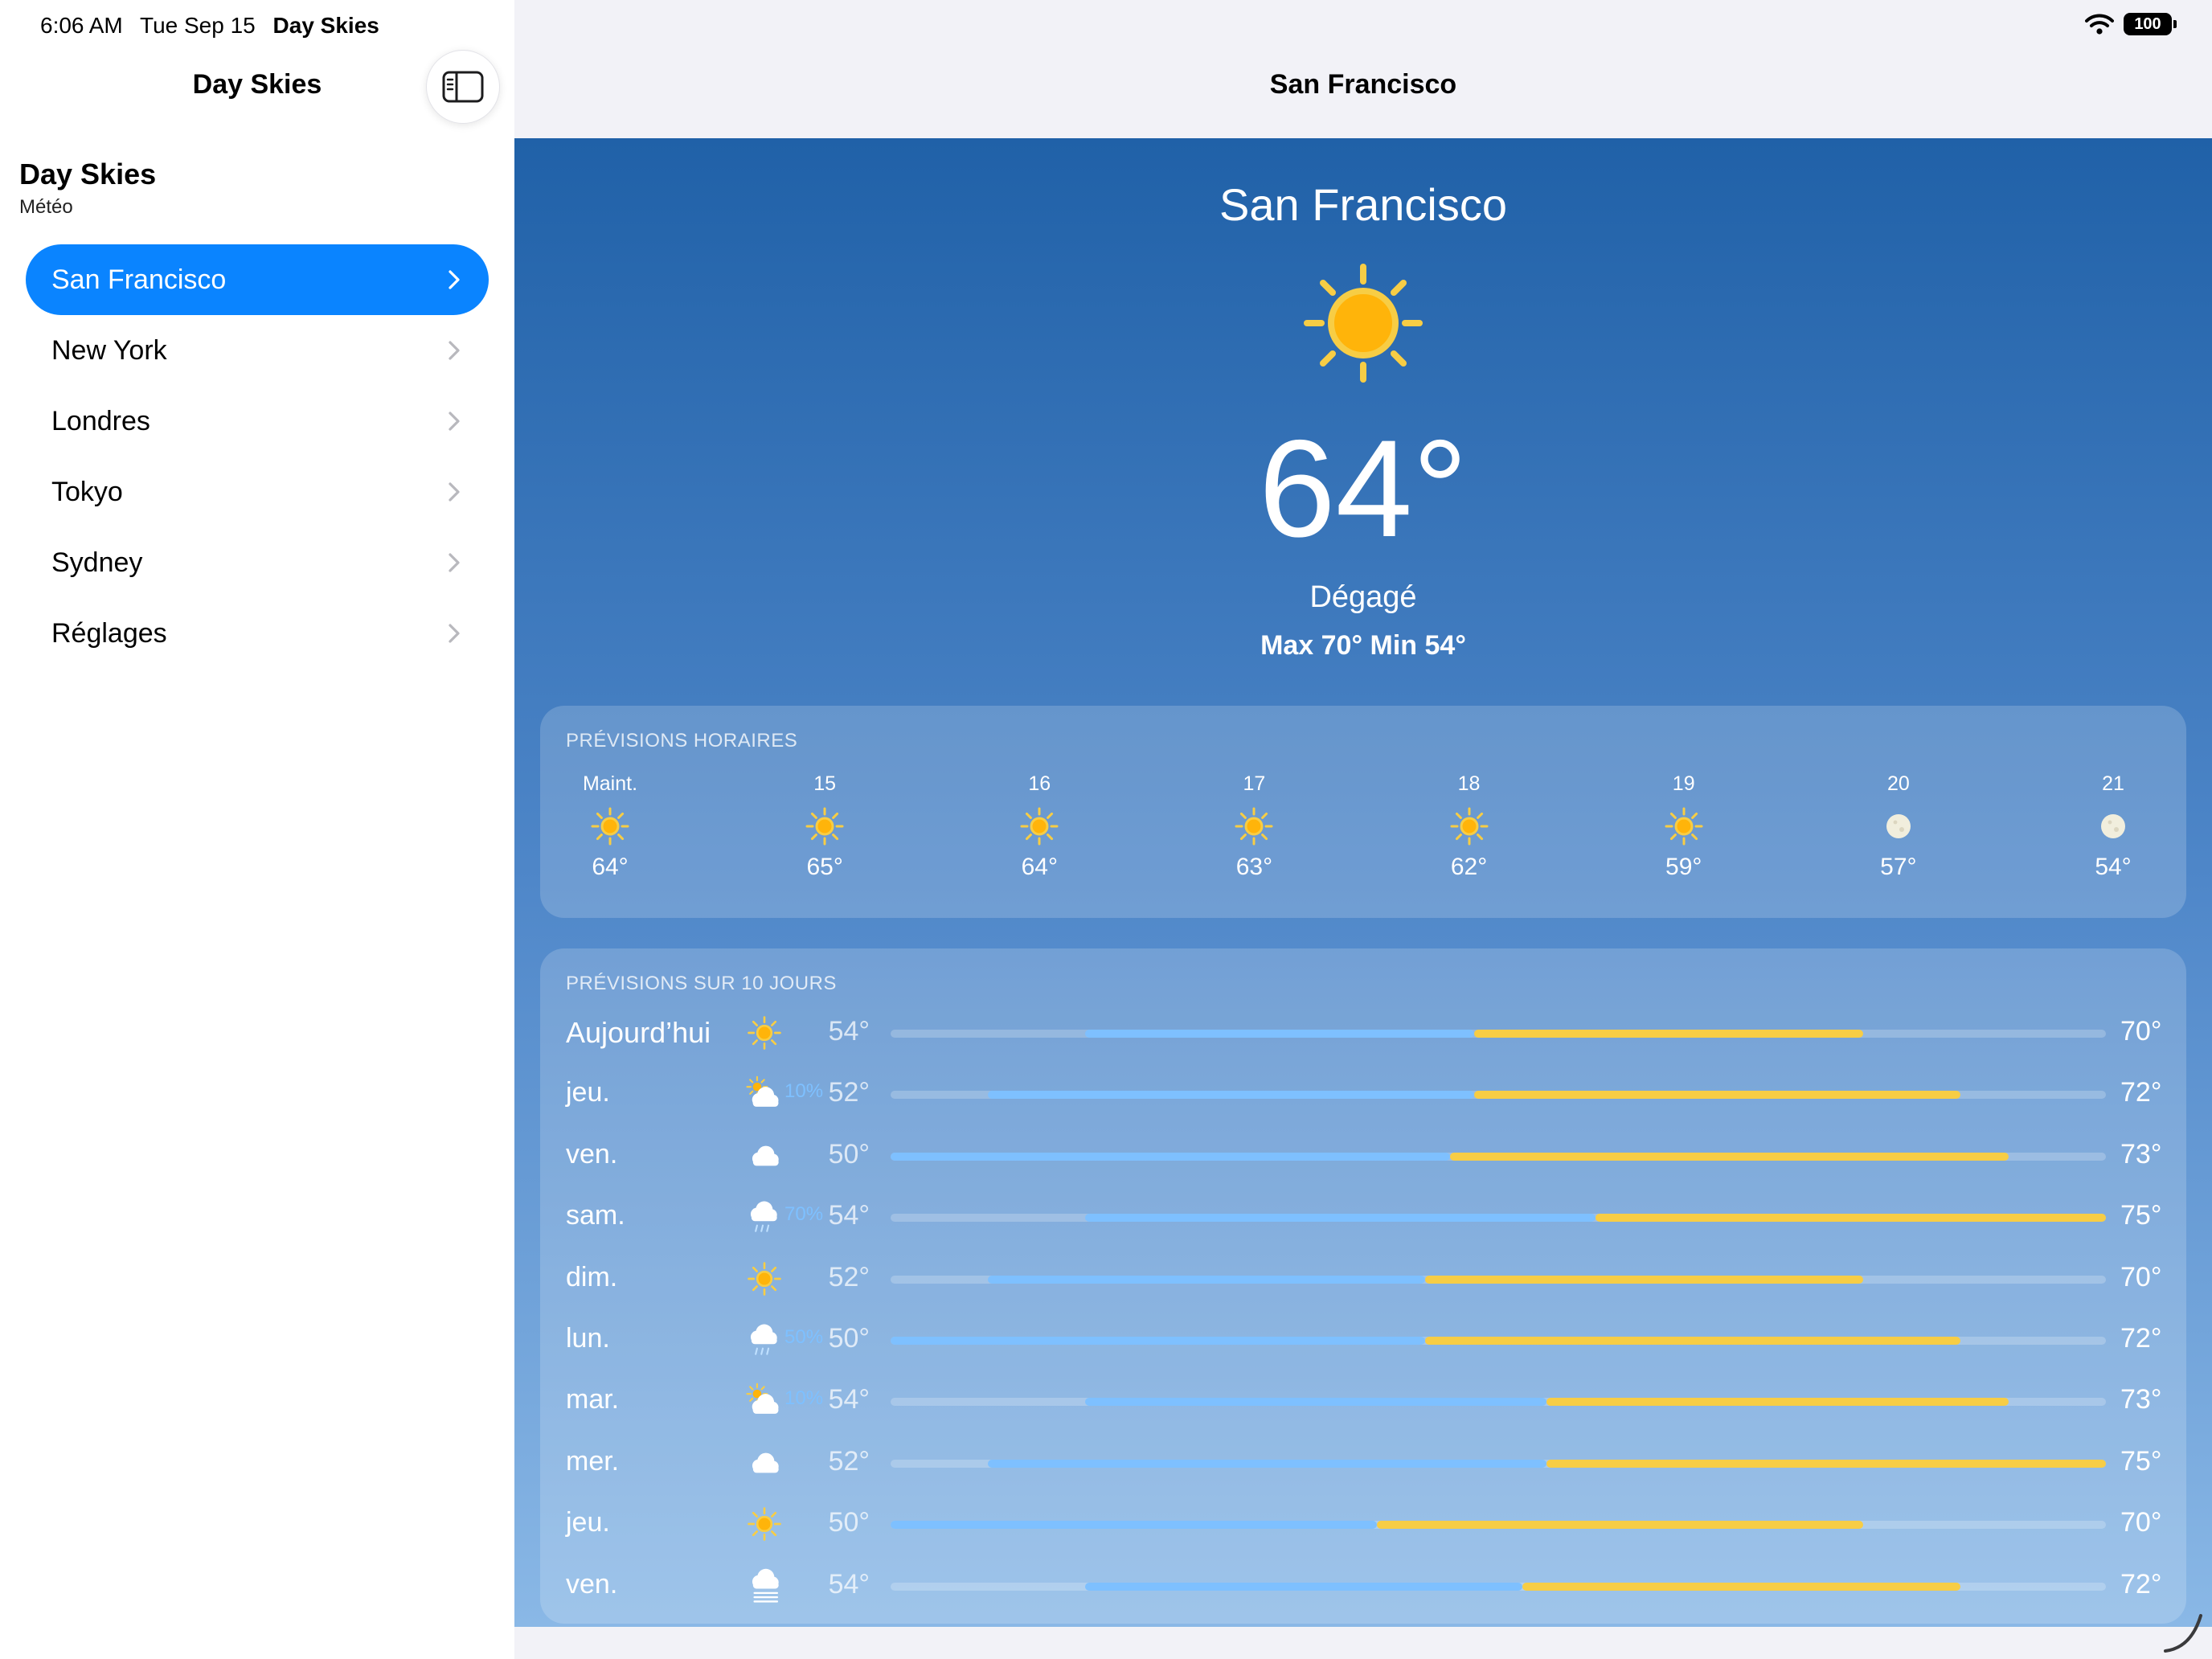 This screenshot has width=2212, height=1659. I want to click on sidebar-toggle-button, so click(463, 87).